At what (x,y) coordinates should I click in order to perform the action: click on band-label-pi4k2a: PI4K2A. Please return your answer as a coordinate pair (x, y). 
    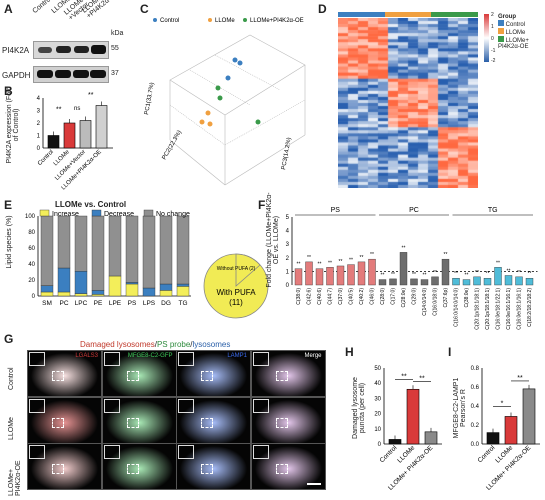
    Looking at the image, I should click on (16, 50).